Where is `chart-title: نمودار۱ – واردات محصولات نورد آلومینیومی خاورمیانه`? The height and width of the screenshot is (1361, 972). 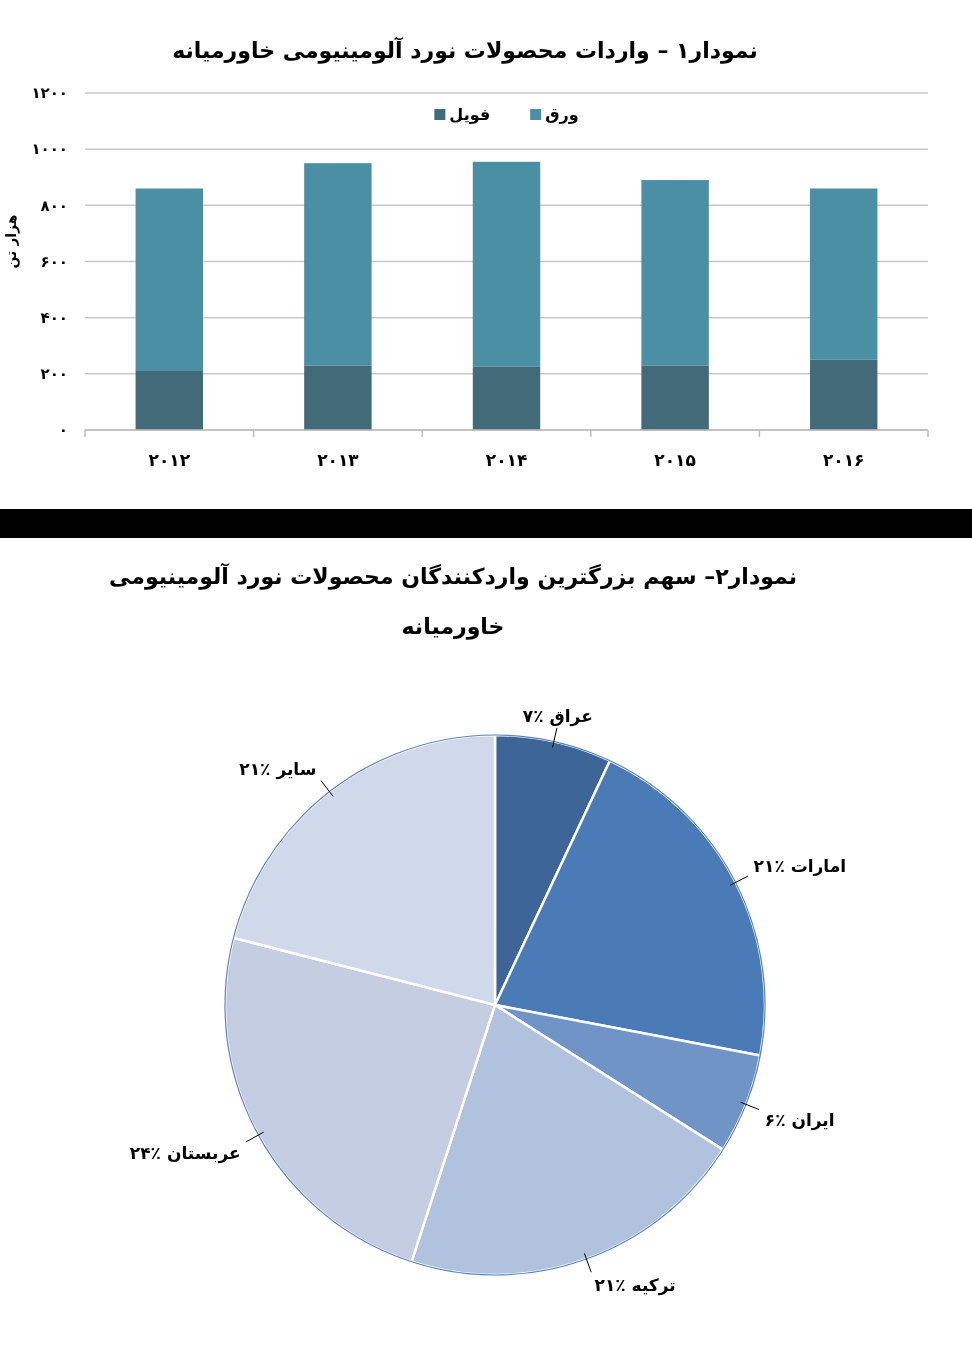
chart-title: نمودار۱ – واردات محصولات نورد آلومینیومی خاورمیانه is located at coordinates (465, 50).